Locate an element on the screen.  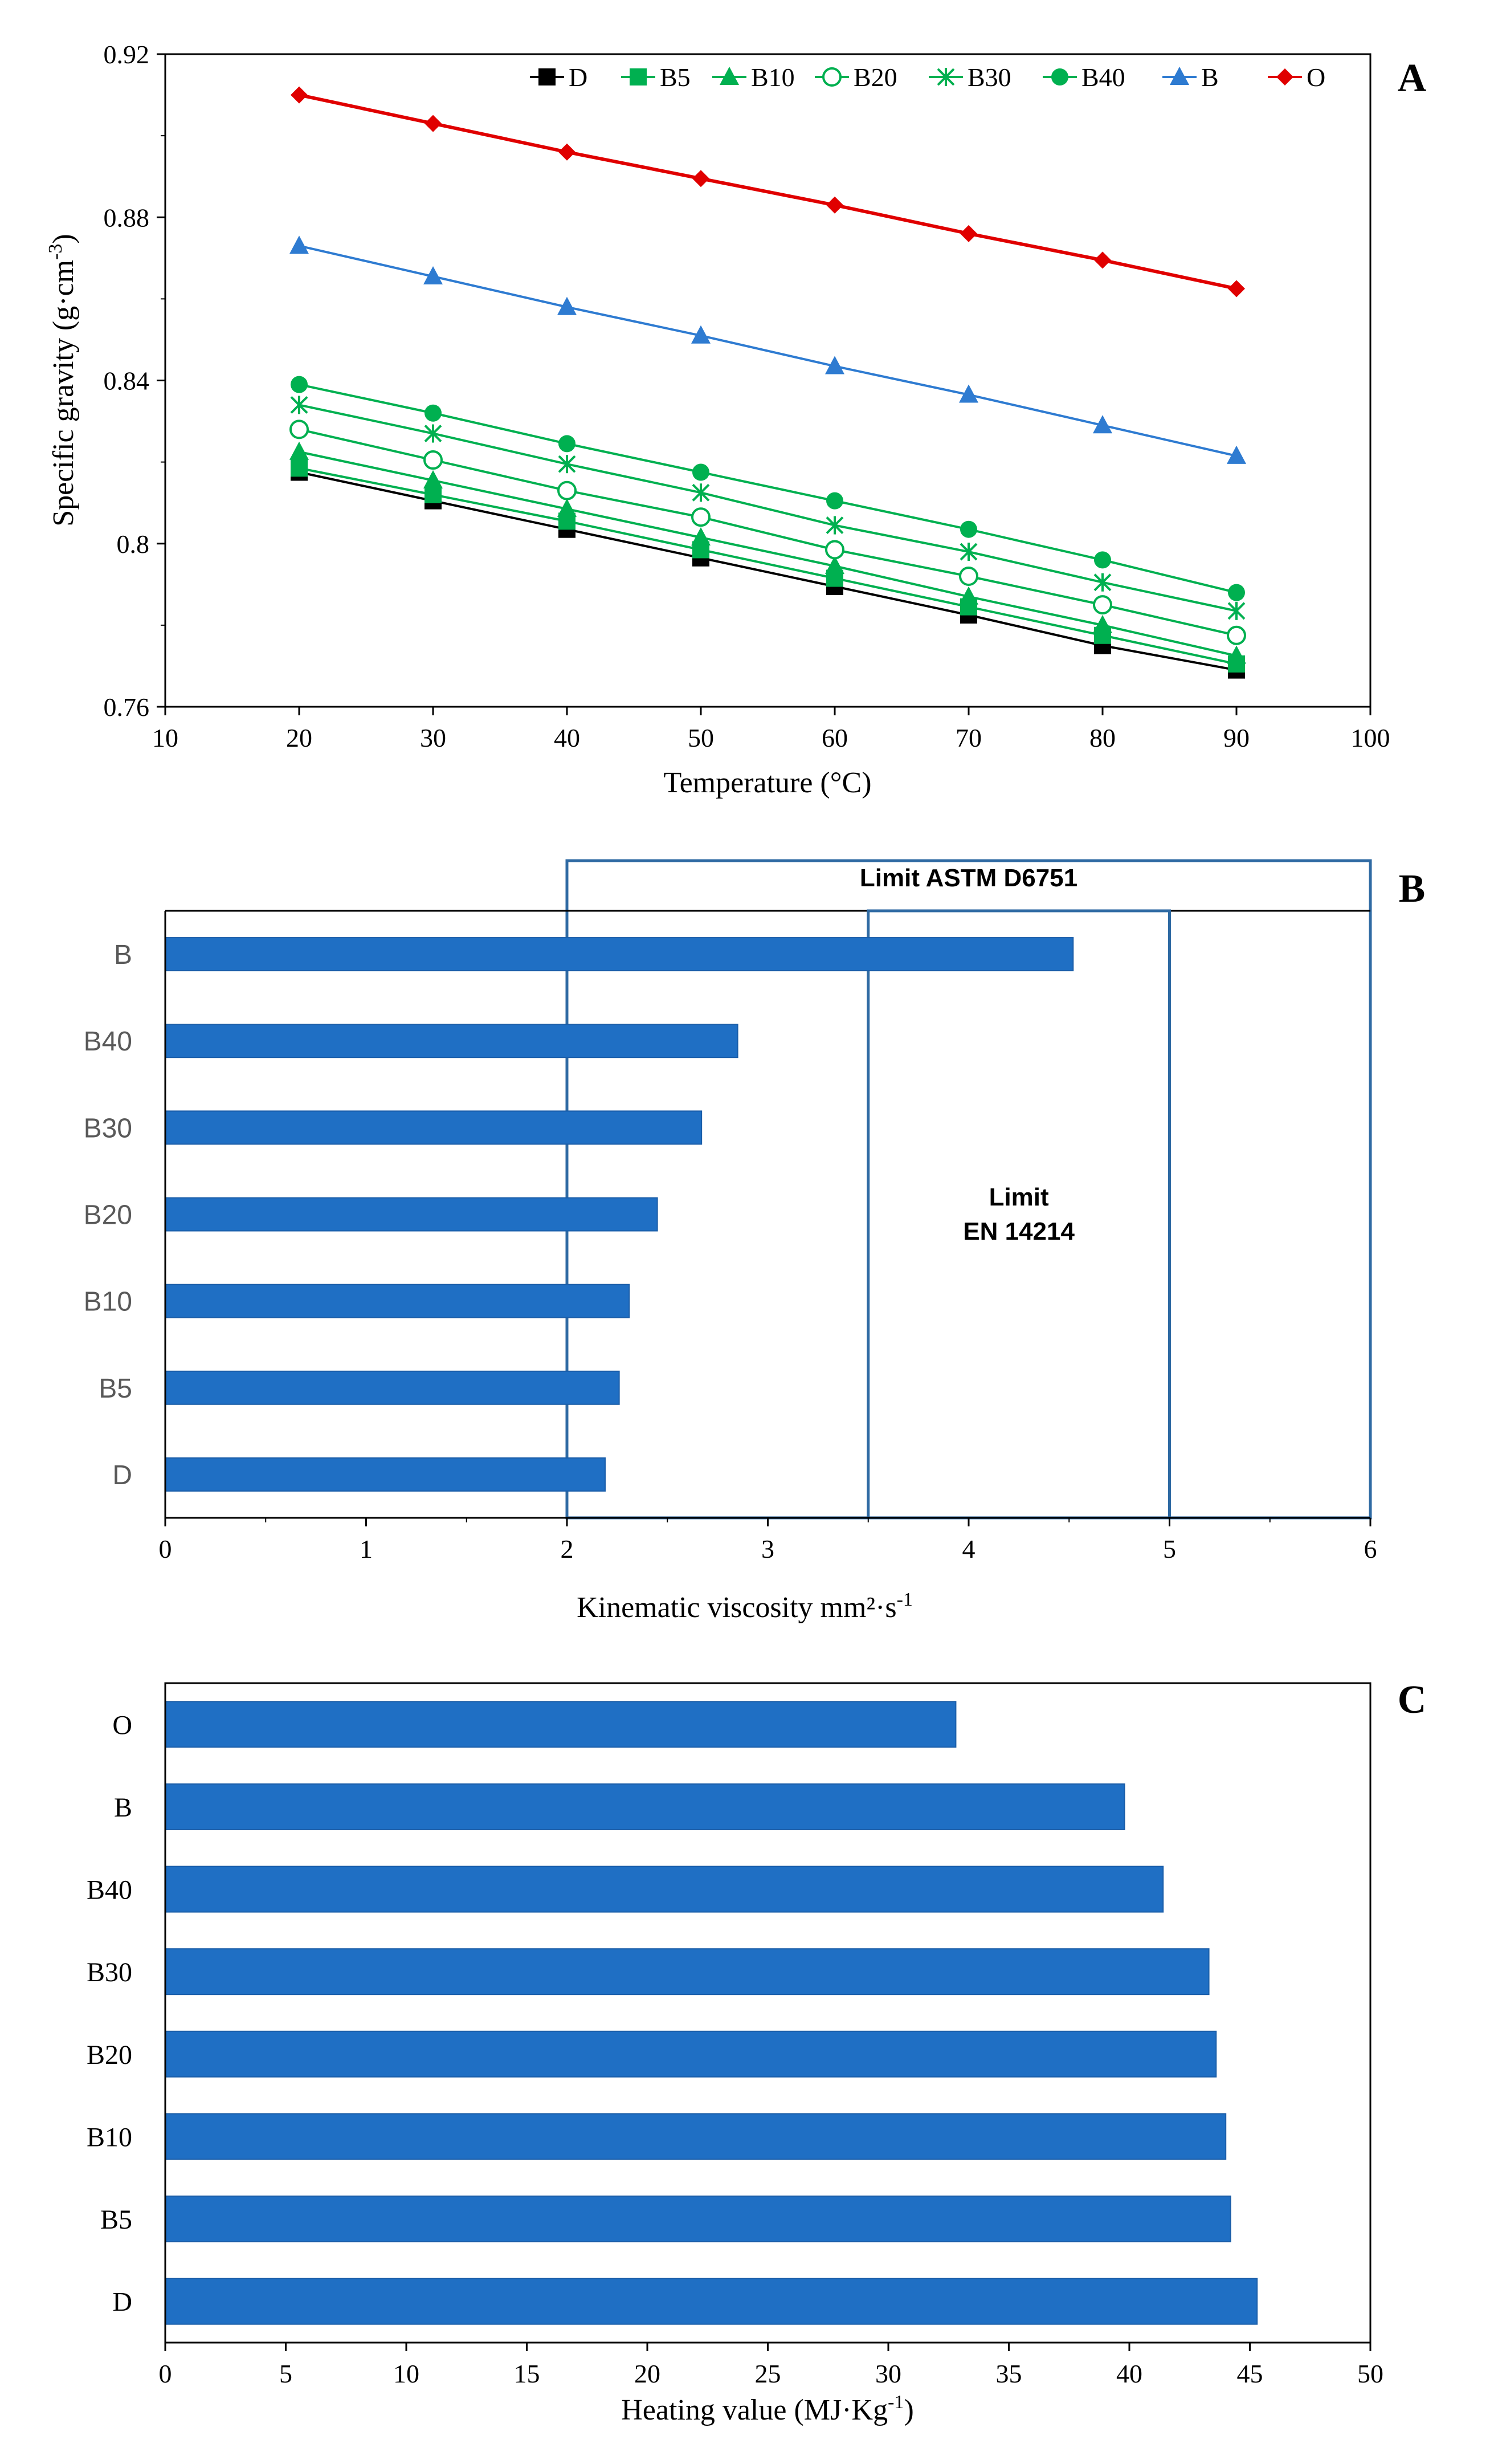
legend-marker-b10 is located at coordinates (729, 76).